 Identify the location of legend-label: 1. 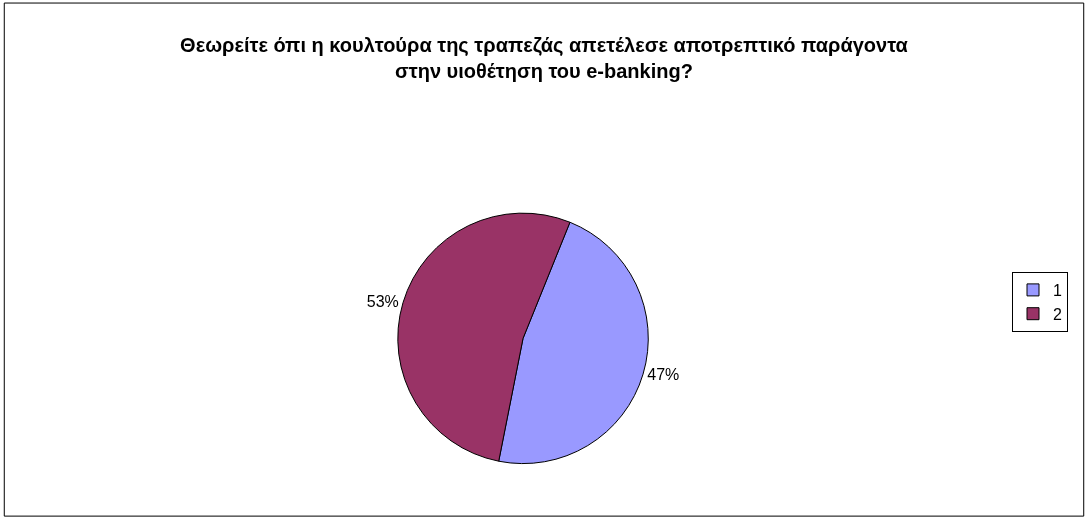
(1057, 291).